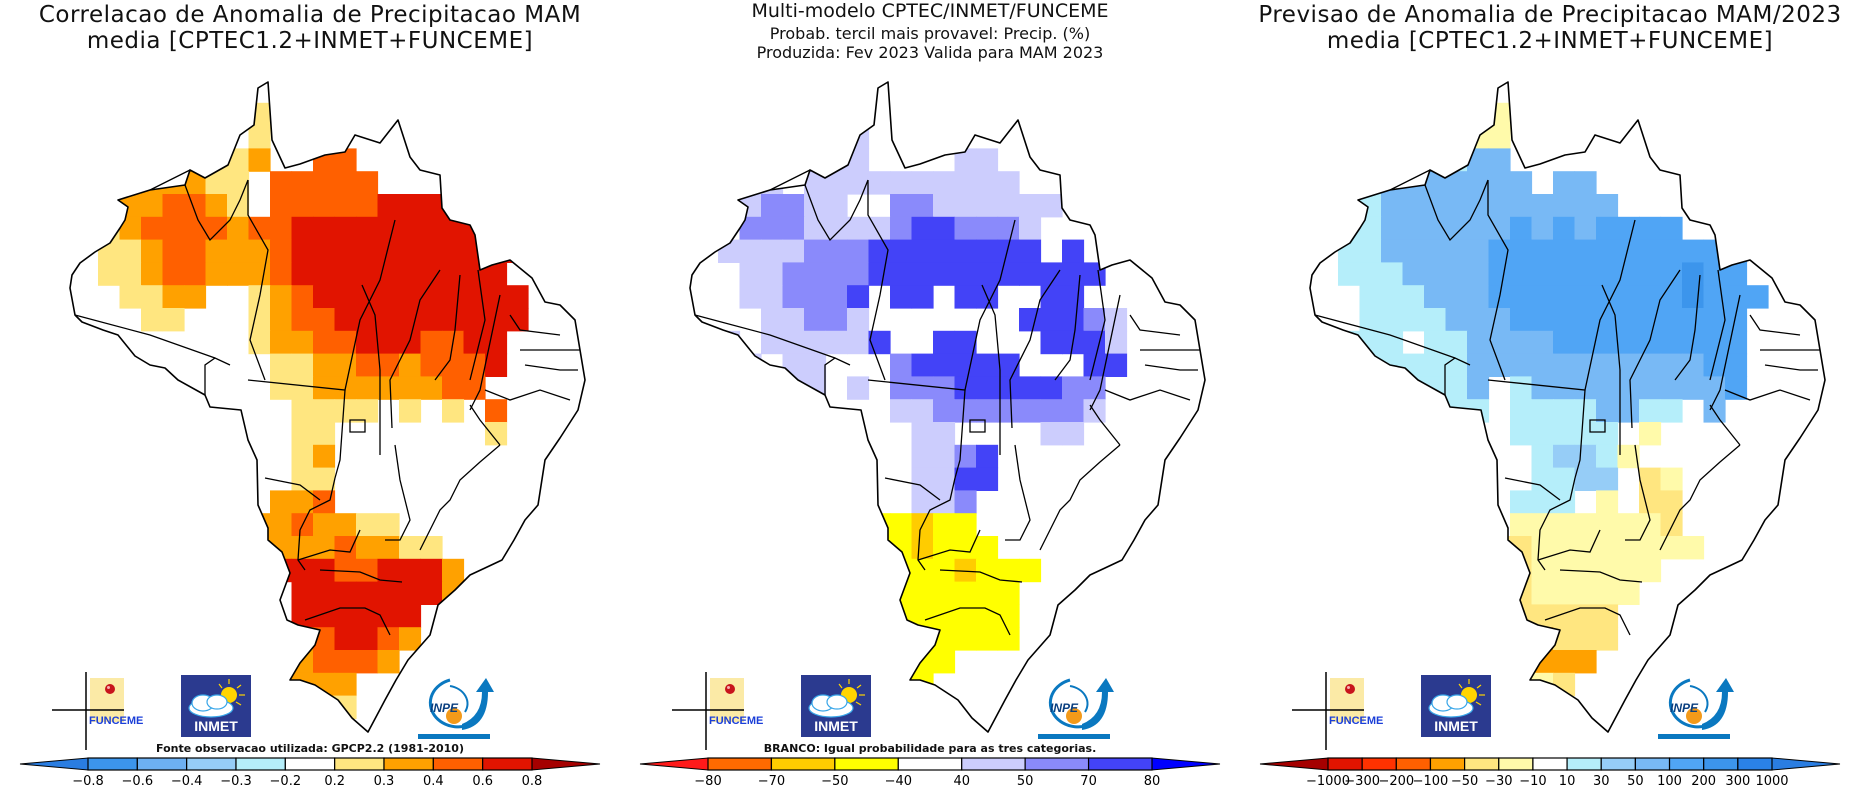  I want to click on inpe-logo-text: INPE, so click(1064, 708).